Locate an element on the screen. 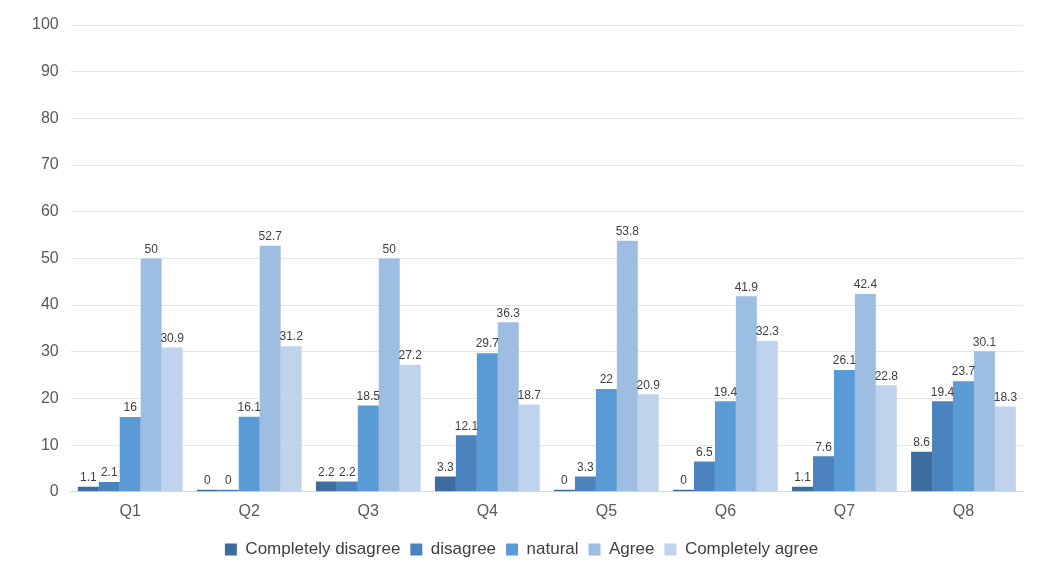 This screenshot has height=578, width=1043. data-label: 22.8 is located at coordinates (886, 375).